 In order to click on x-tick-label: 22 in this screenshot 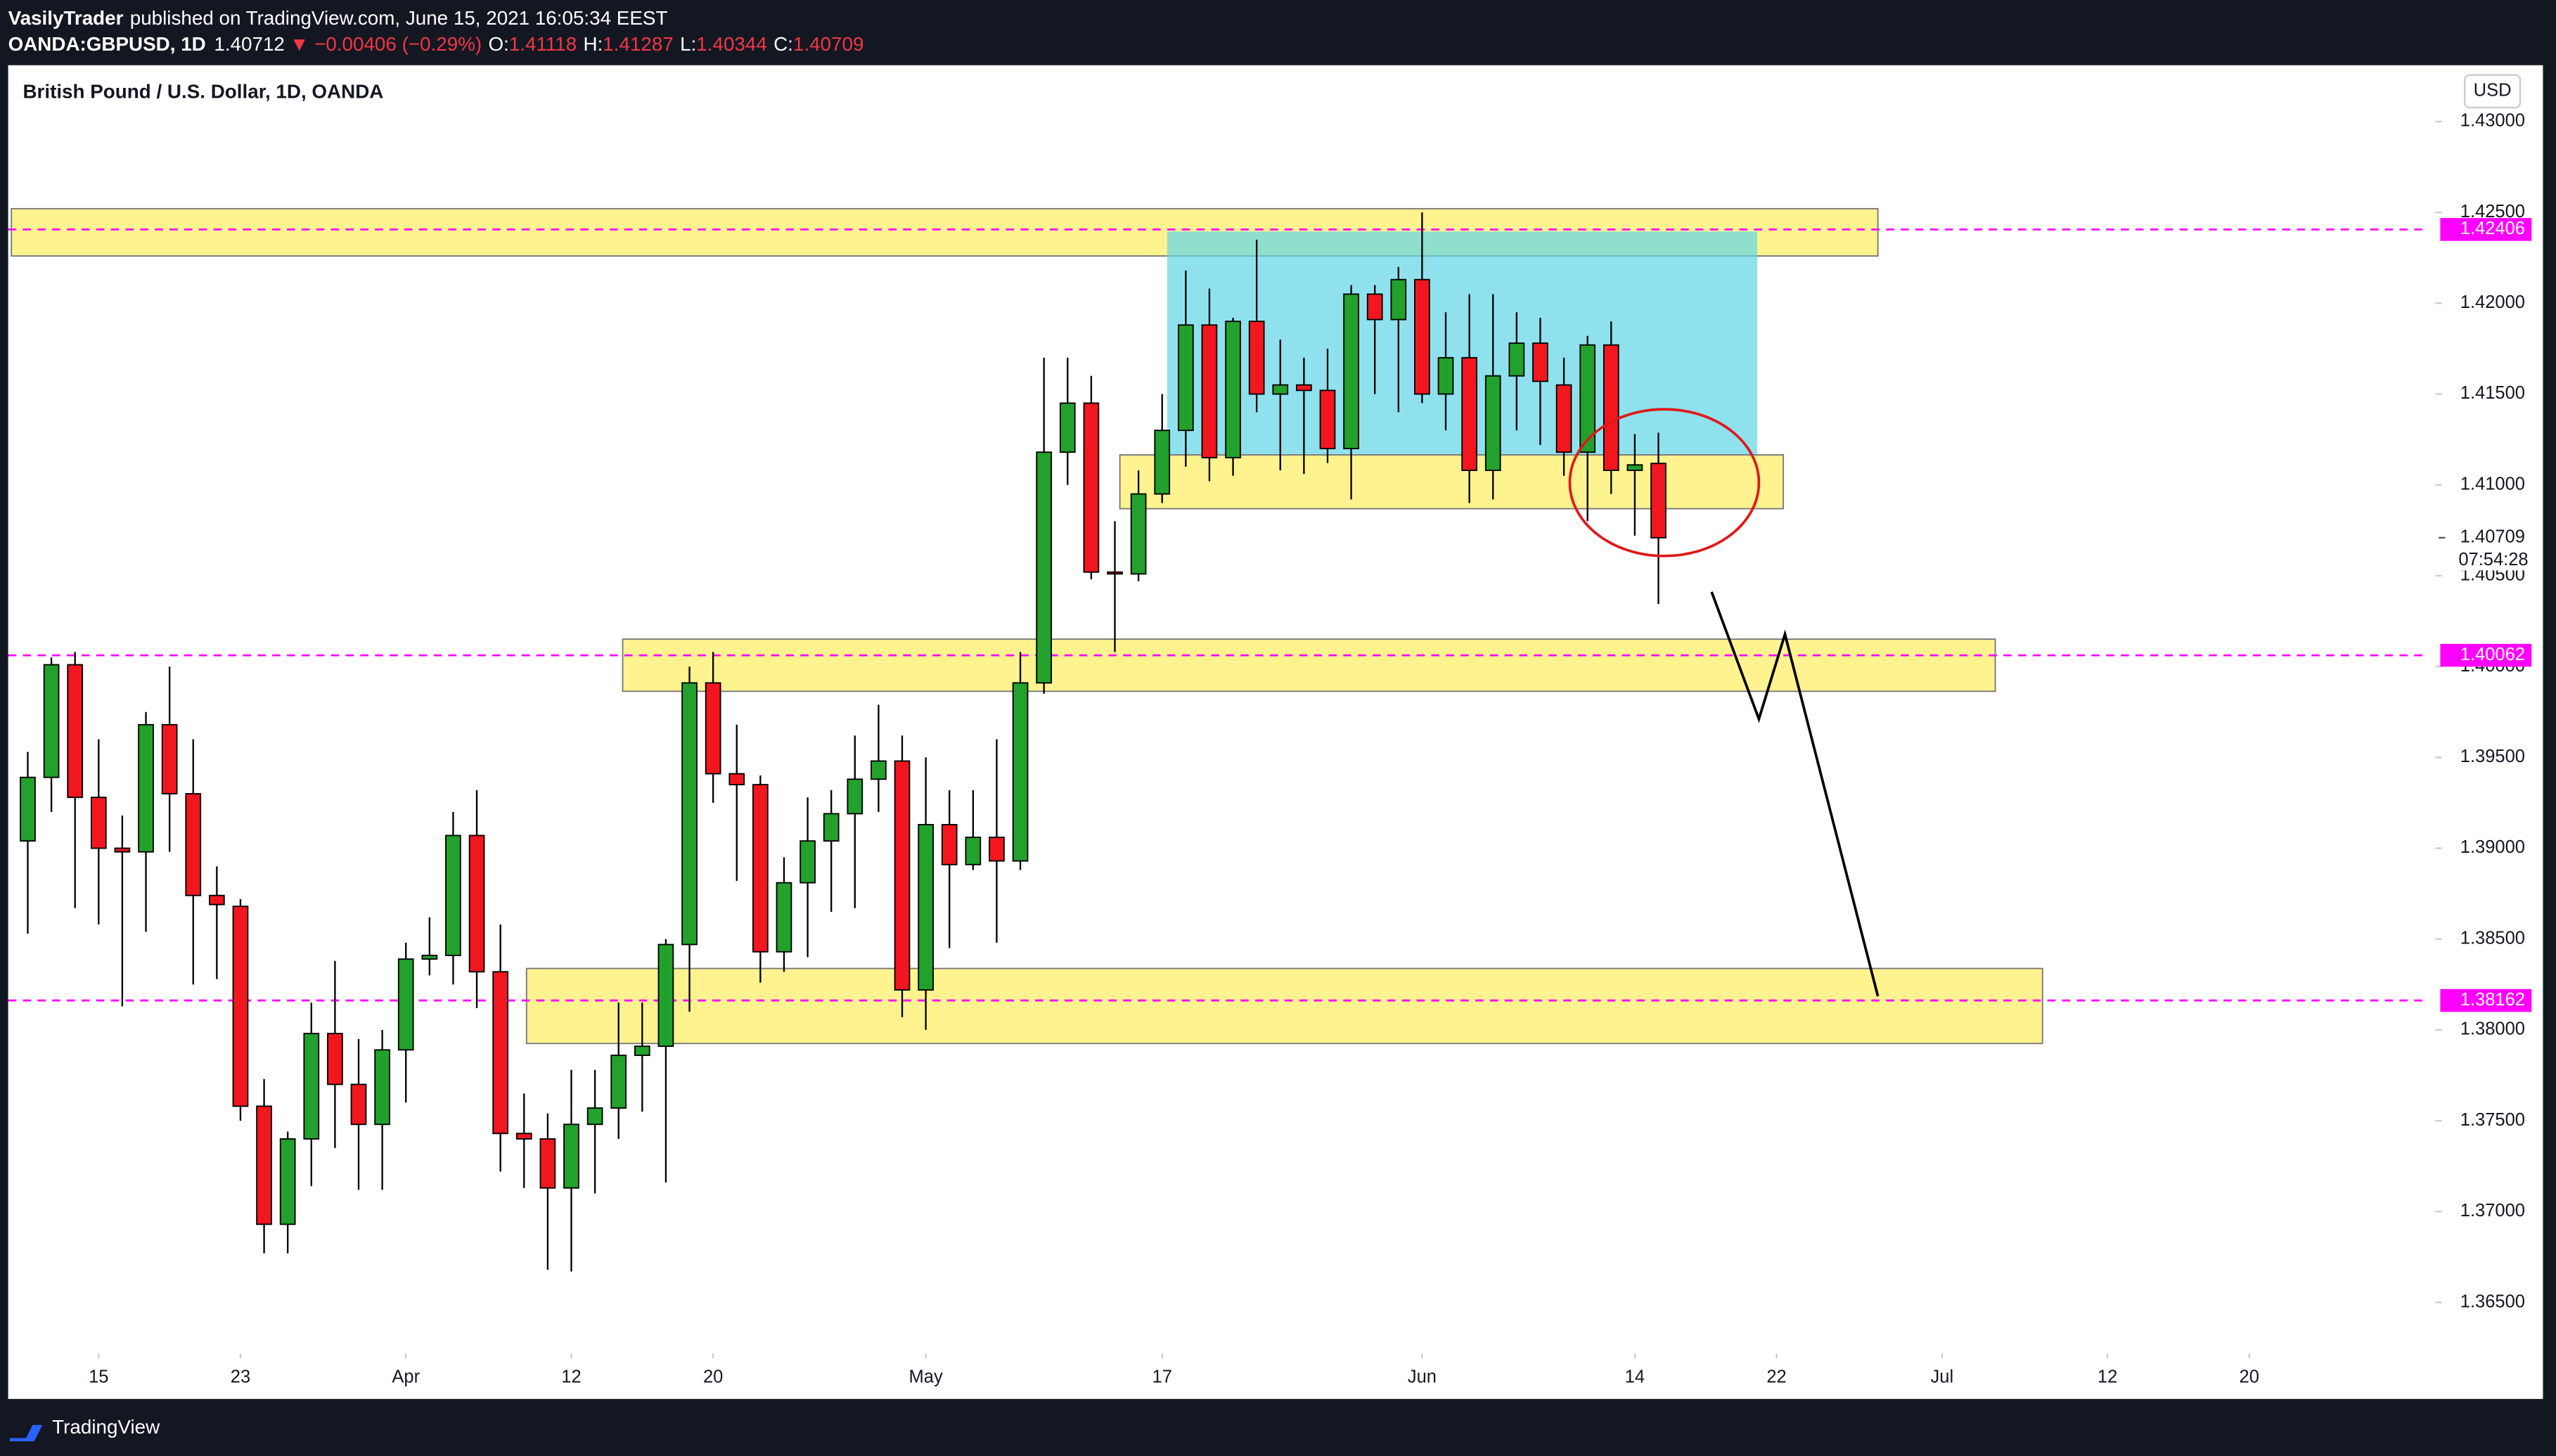, I will do `click(1776, 1376)`.